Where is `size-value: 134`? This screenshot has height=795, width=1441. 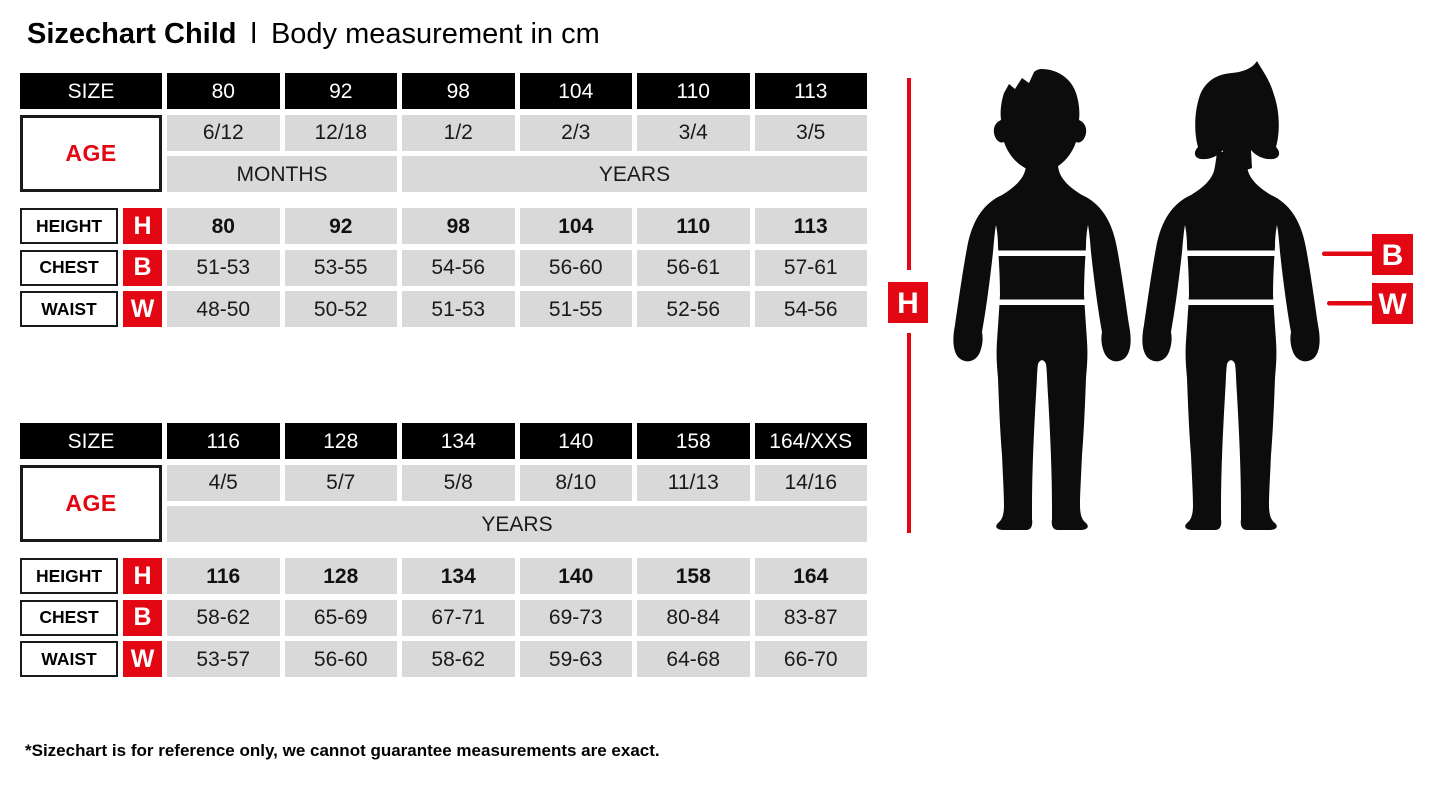
size-value: 134 is located at coordinates (458, 441).